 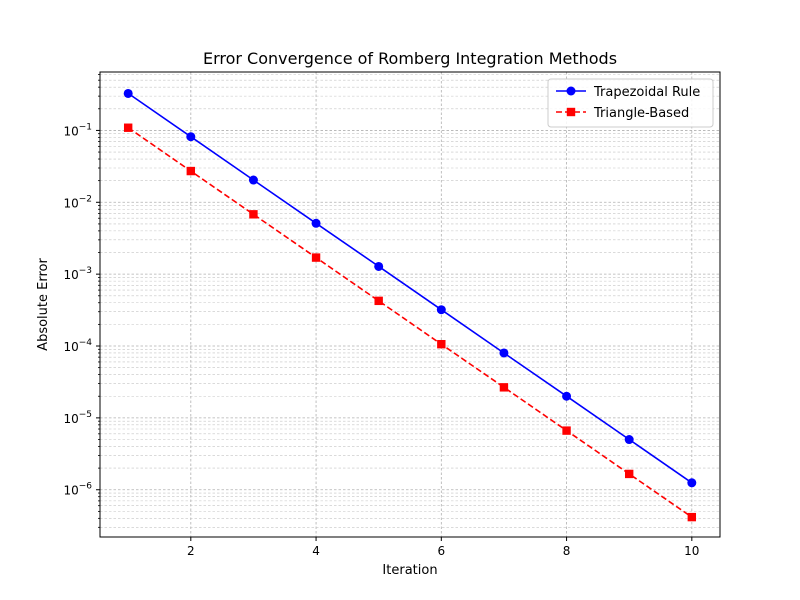 I want to click on y-tick-label: 10⁻¹, so click(x=77, y=130).